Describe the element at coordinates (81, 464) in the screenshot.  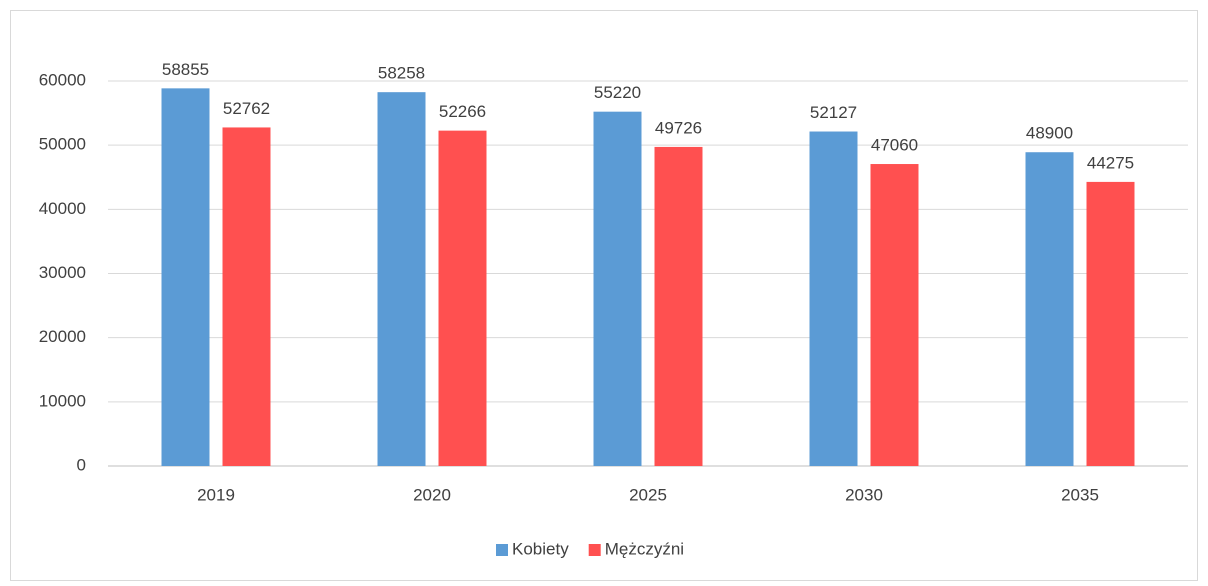
I see `y-tick-label: 0` at that location.